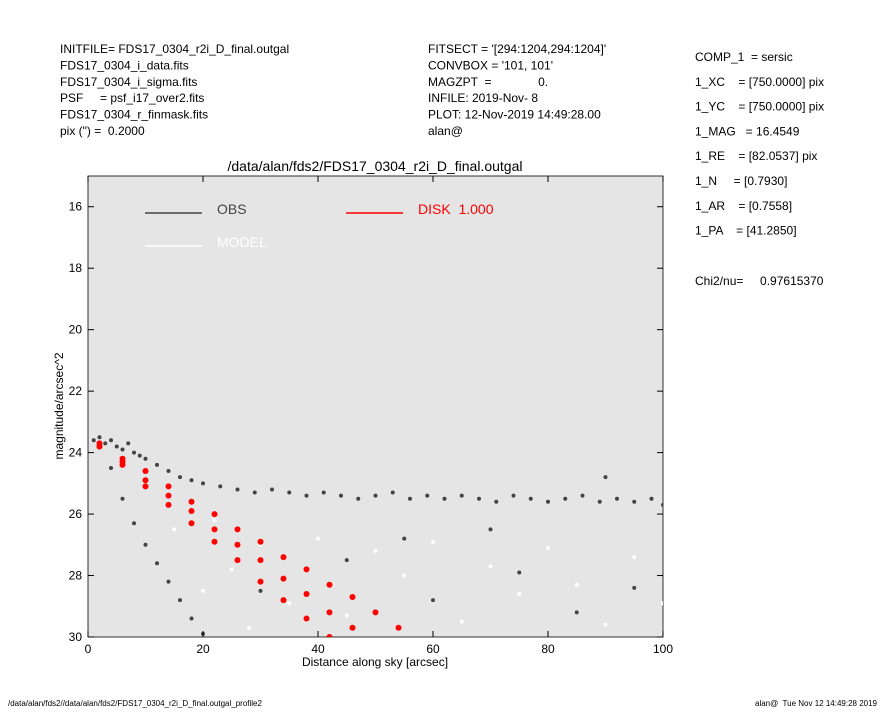  Describe the element at coordinates (102, 131) in the screenshot. I see `header-left-line: pix (") = 0.2000` at that location.